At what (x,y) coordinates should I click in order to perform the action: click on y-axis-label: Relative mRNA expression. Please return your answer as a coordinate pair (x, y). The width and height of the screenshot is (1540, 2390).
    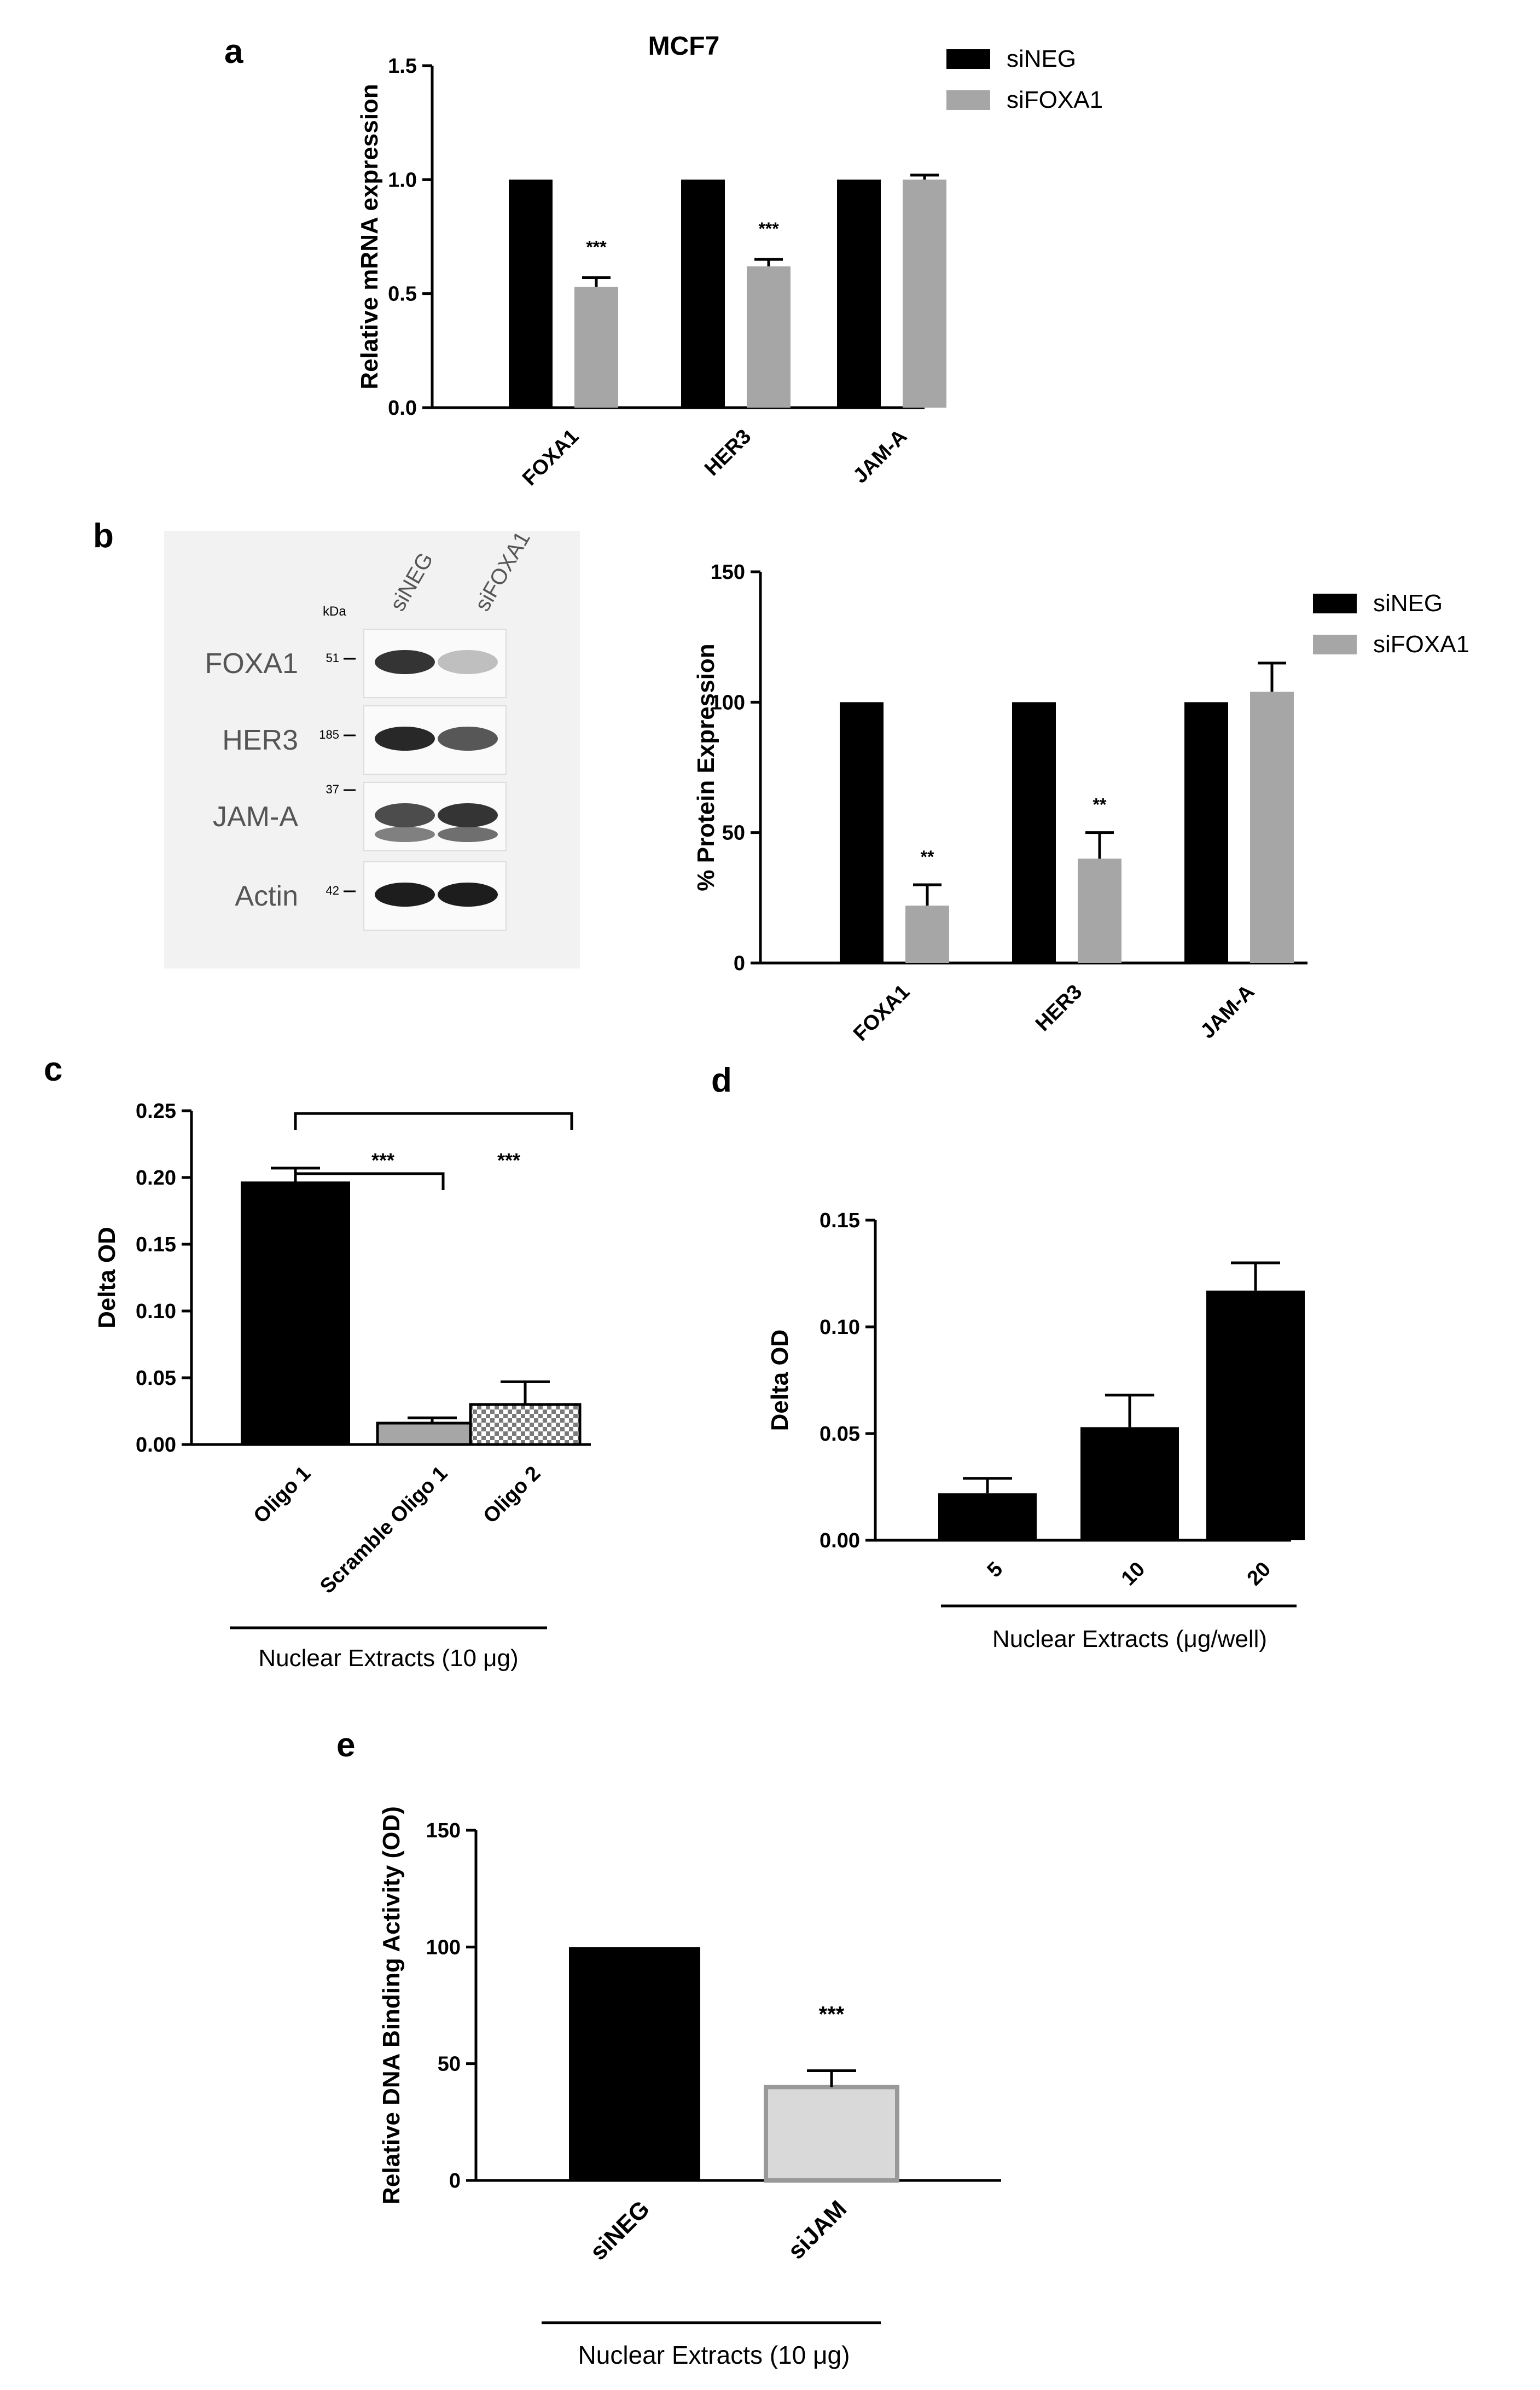
    Looking at the image, I should click on (369, 237).